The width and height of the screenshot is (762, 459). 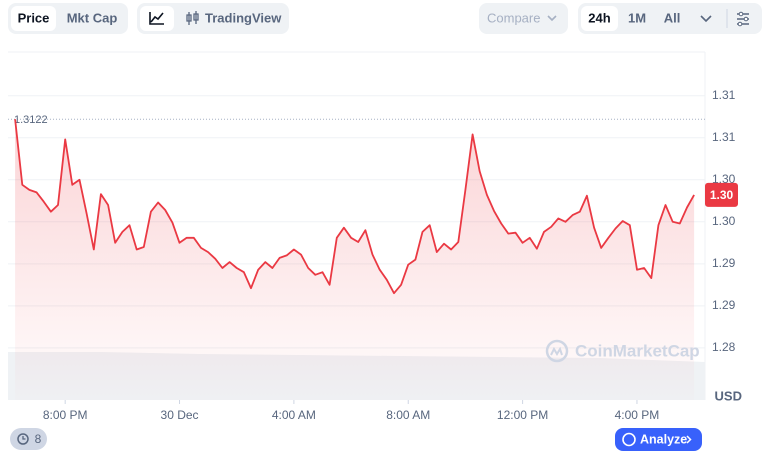 I want to click on price-tab: Price, so click(x=34, y=17).